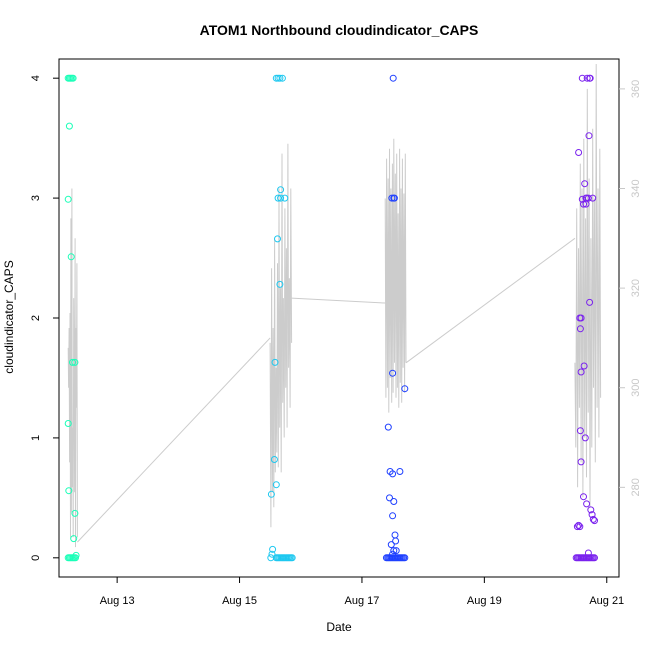  I want to click on y2-tick-label: 320, so click(636, 288).